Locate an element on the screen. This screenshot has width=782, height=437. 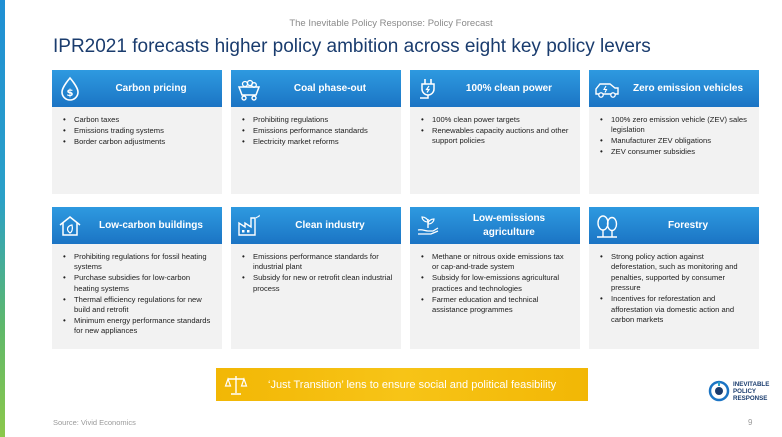
page-number: 9 is located at coordinates (750, 422).